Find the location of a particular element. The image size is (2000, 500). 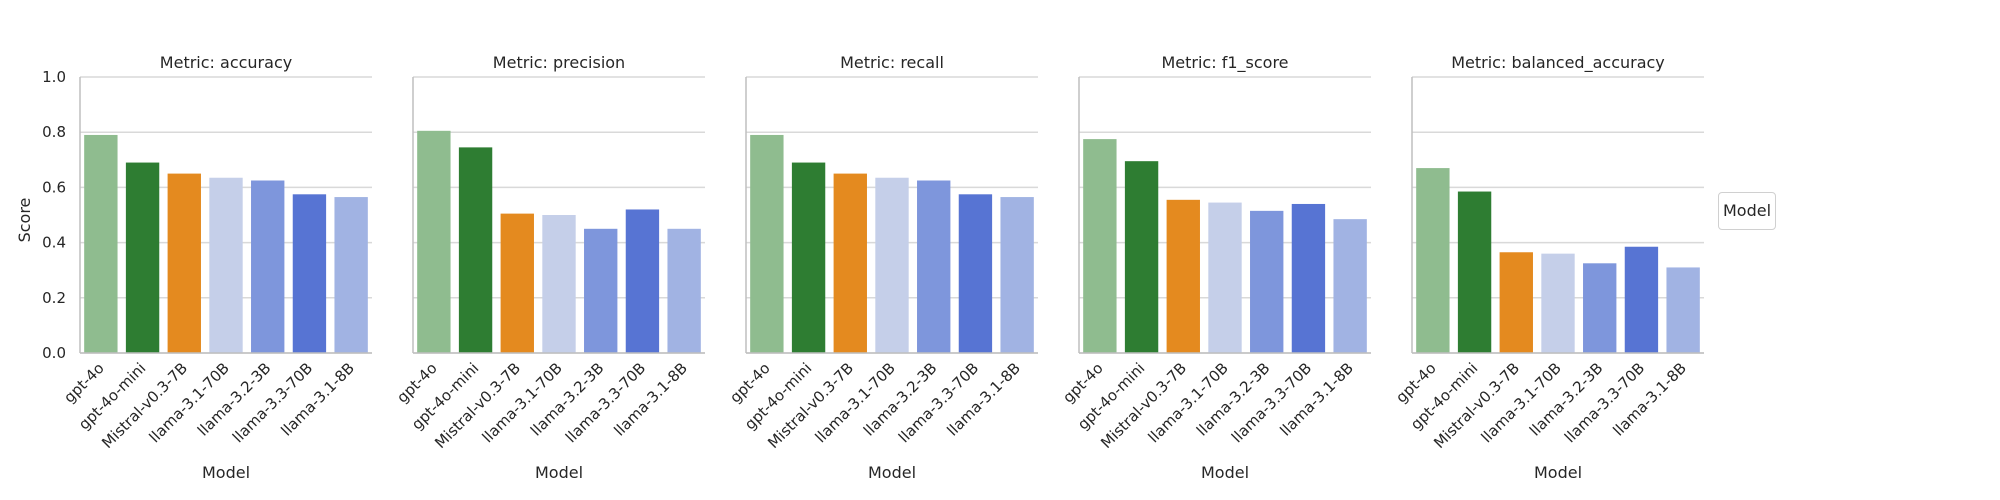

panel-title: Metric: f1_score is located at coordinates (1224, 63).